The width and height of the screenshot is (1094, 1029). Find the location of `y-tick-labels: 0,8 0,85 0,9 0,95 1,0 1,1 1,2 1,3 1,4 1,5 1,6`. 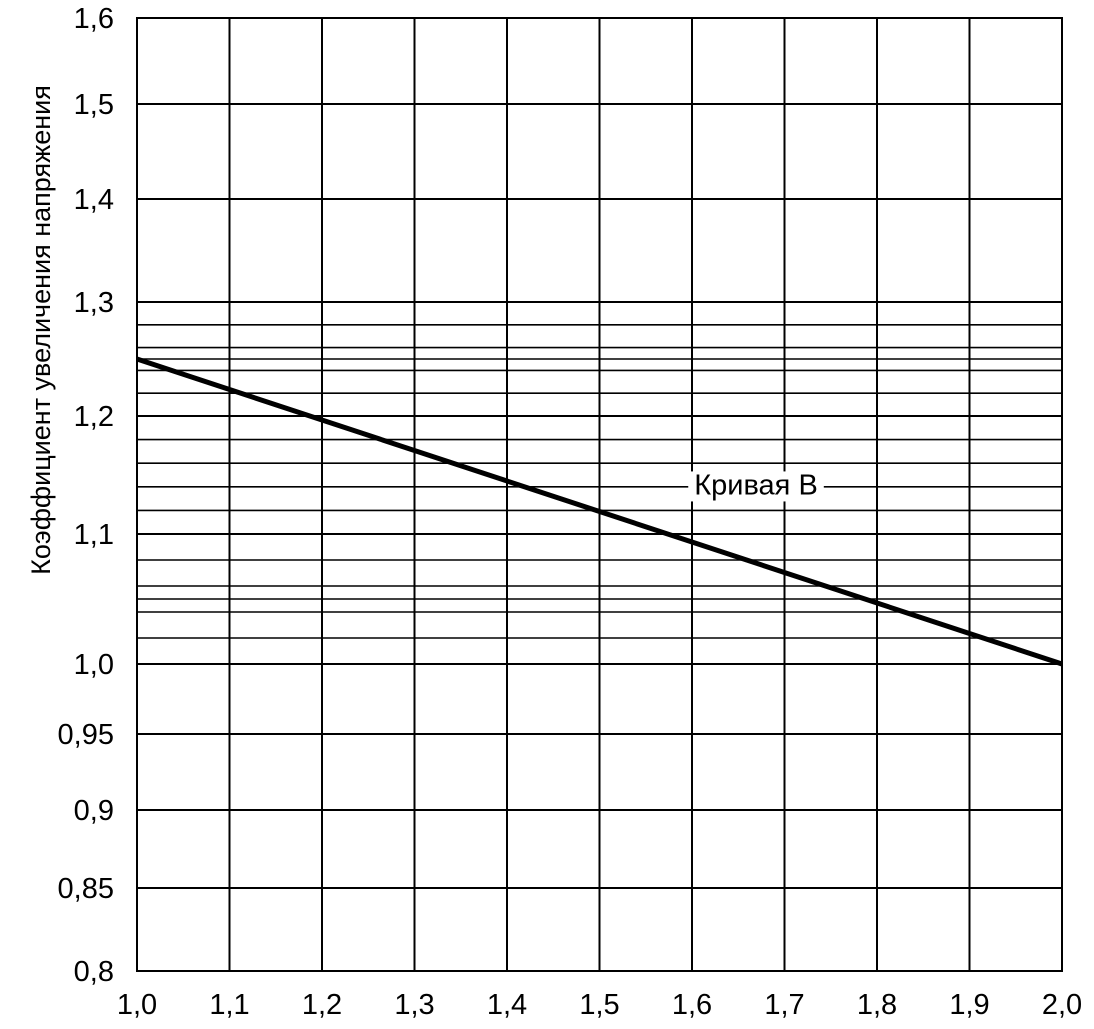

y-tick-labels: 0,8 0,85 0,9 0,95 1,0 1,1 1,2 1,3 1,4 1,5 1,6 is located at coordinates (86, 495).